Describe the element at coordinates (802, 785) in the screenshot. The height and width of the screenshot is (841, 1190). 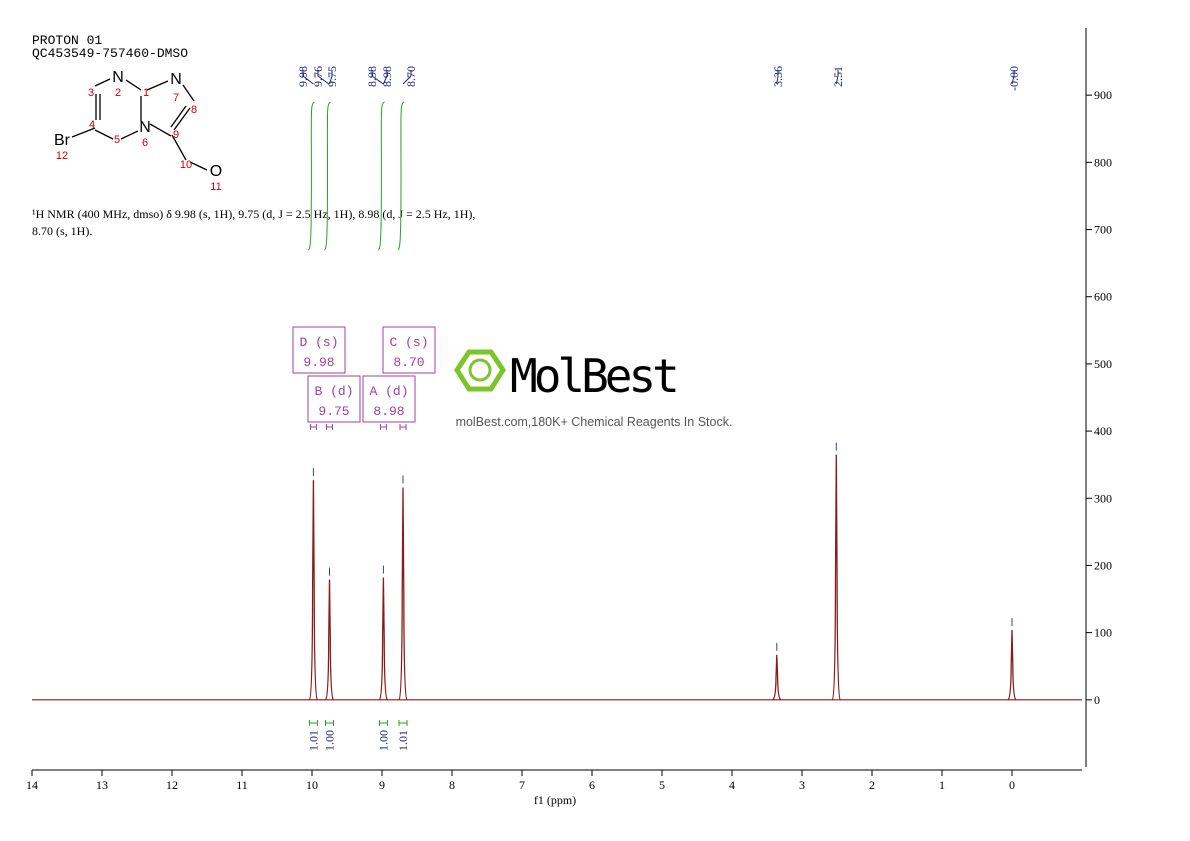
I see `x-tick-label: 3` at that location.